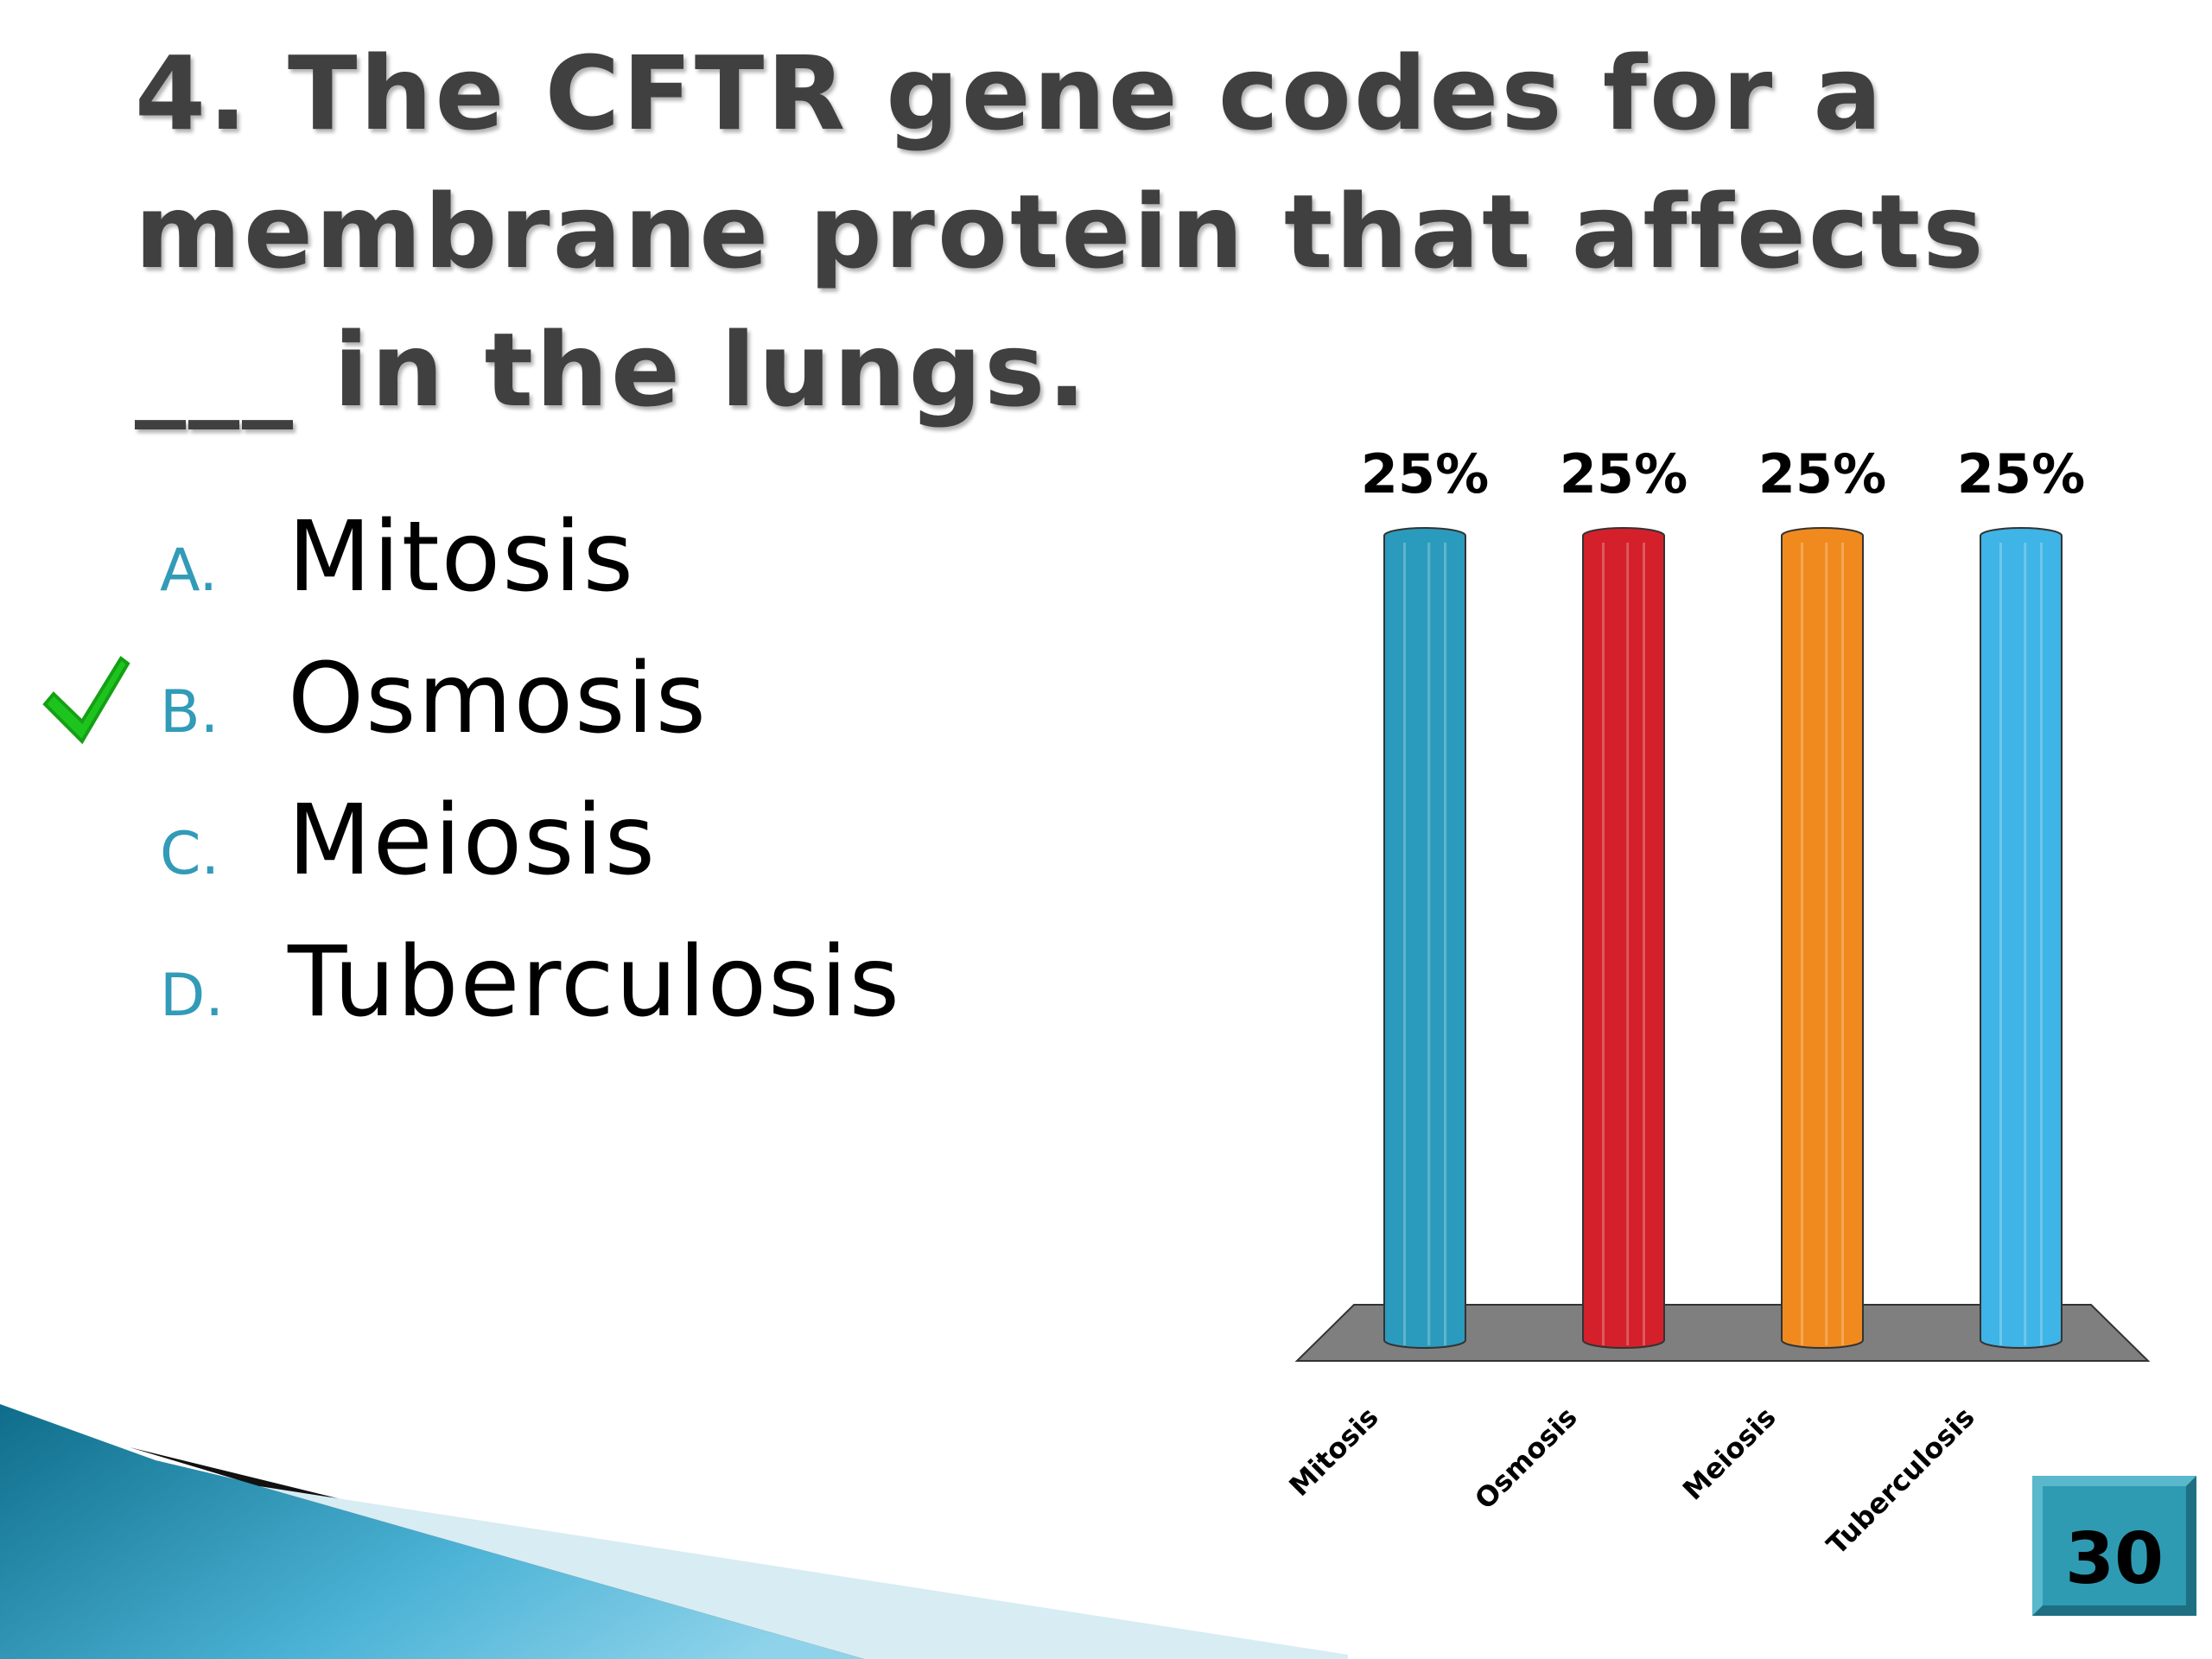 This screenshot has width=2212, height=1659. What do you see at coordinates (1901, 1481) in the screenshot?
I see `x-tick-label: Tuberculosis` at bounding box center [1901, 1481].